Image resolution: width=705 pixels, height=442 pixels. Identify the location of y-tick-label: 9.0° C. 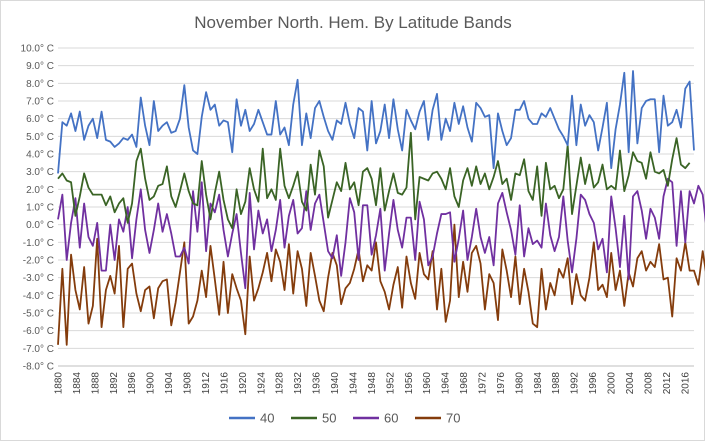
(40, 66).